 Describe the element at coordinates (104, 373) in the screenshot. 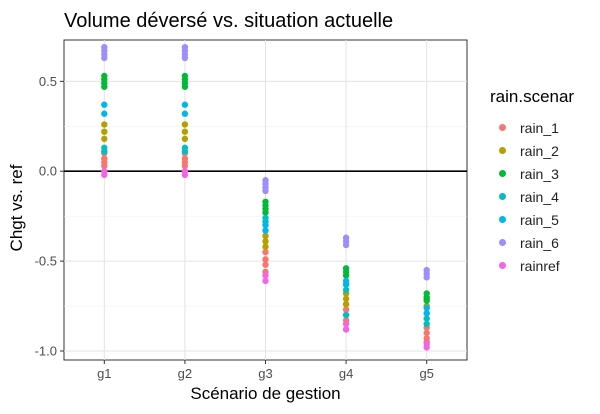

I see `x-tick-label: g1` at that location.